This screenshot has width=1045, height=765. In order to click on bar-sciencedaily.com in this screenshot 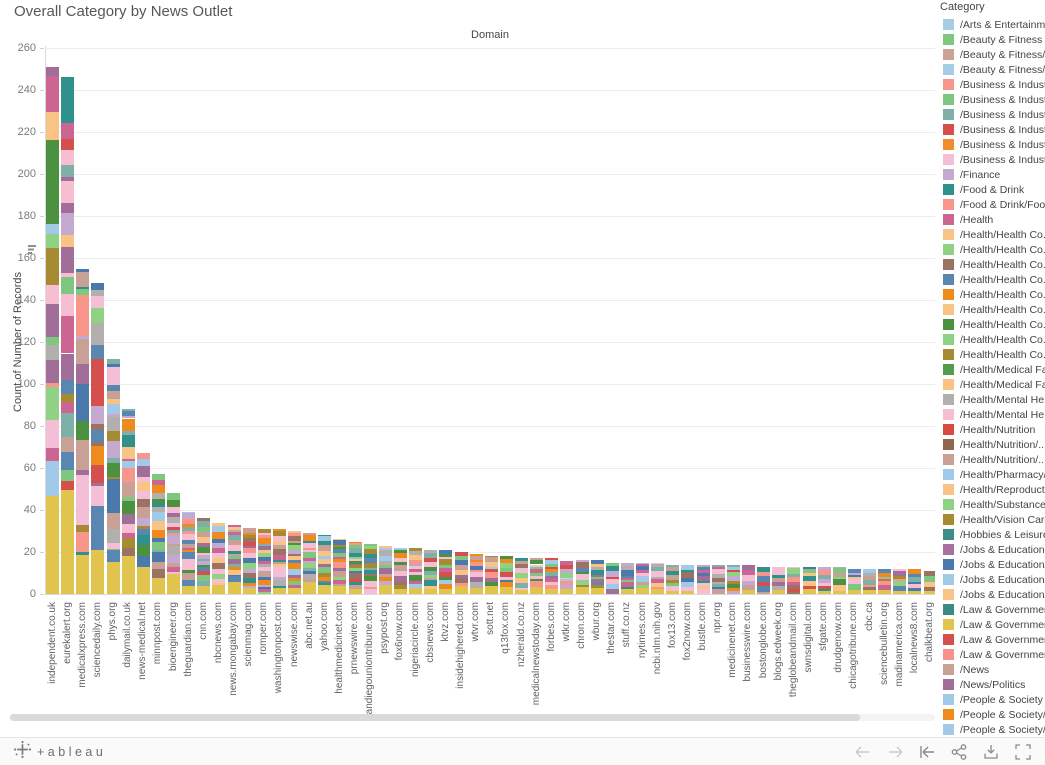, I will do `click(98, 438)`.